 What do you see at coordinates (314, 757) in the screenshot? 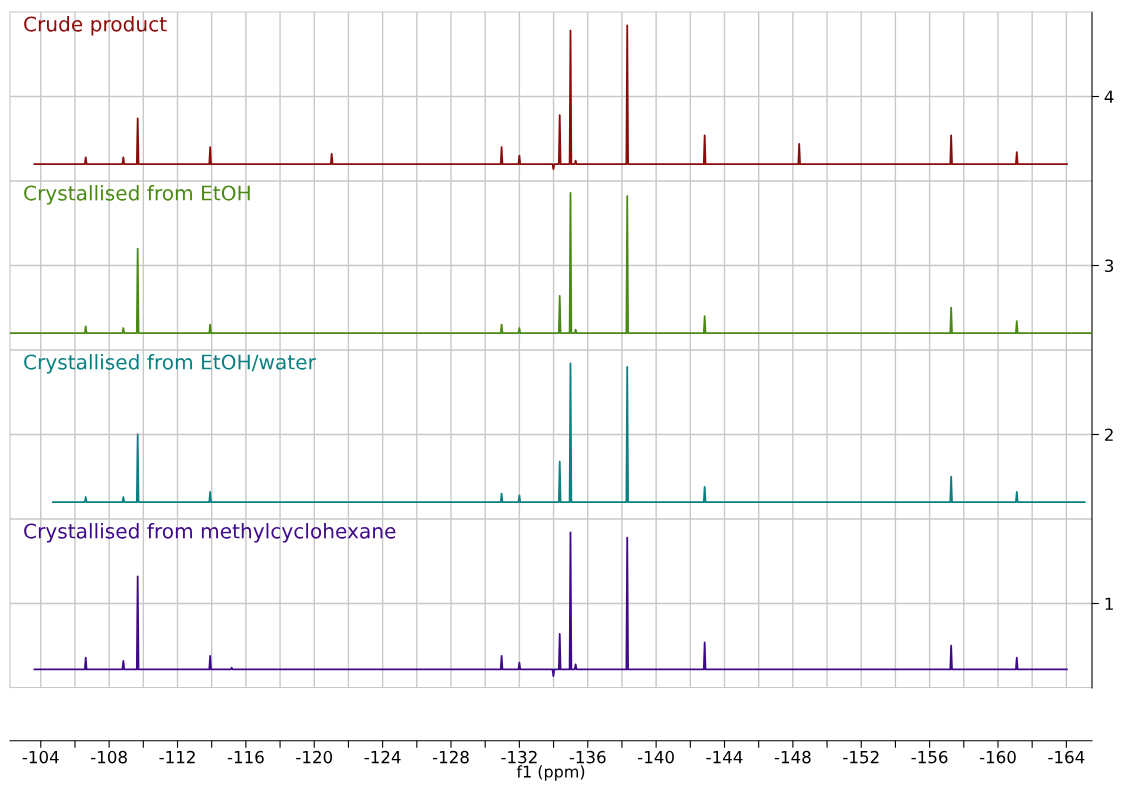
I see `x-tick-label: -120` at bounding box center [314, 757].